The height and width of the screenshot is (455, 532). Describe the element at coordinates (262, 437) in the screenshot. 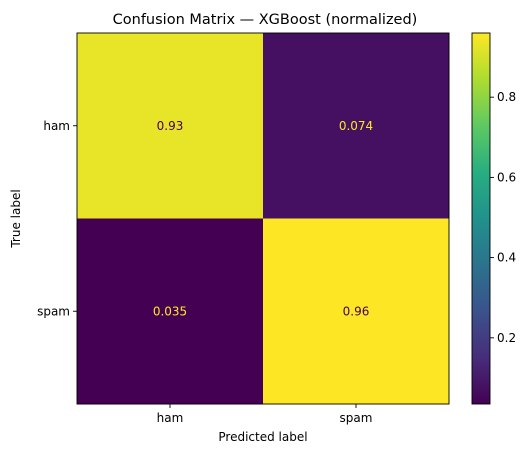

I see `x-axis-label: Predicted label` at that location.